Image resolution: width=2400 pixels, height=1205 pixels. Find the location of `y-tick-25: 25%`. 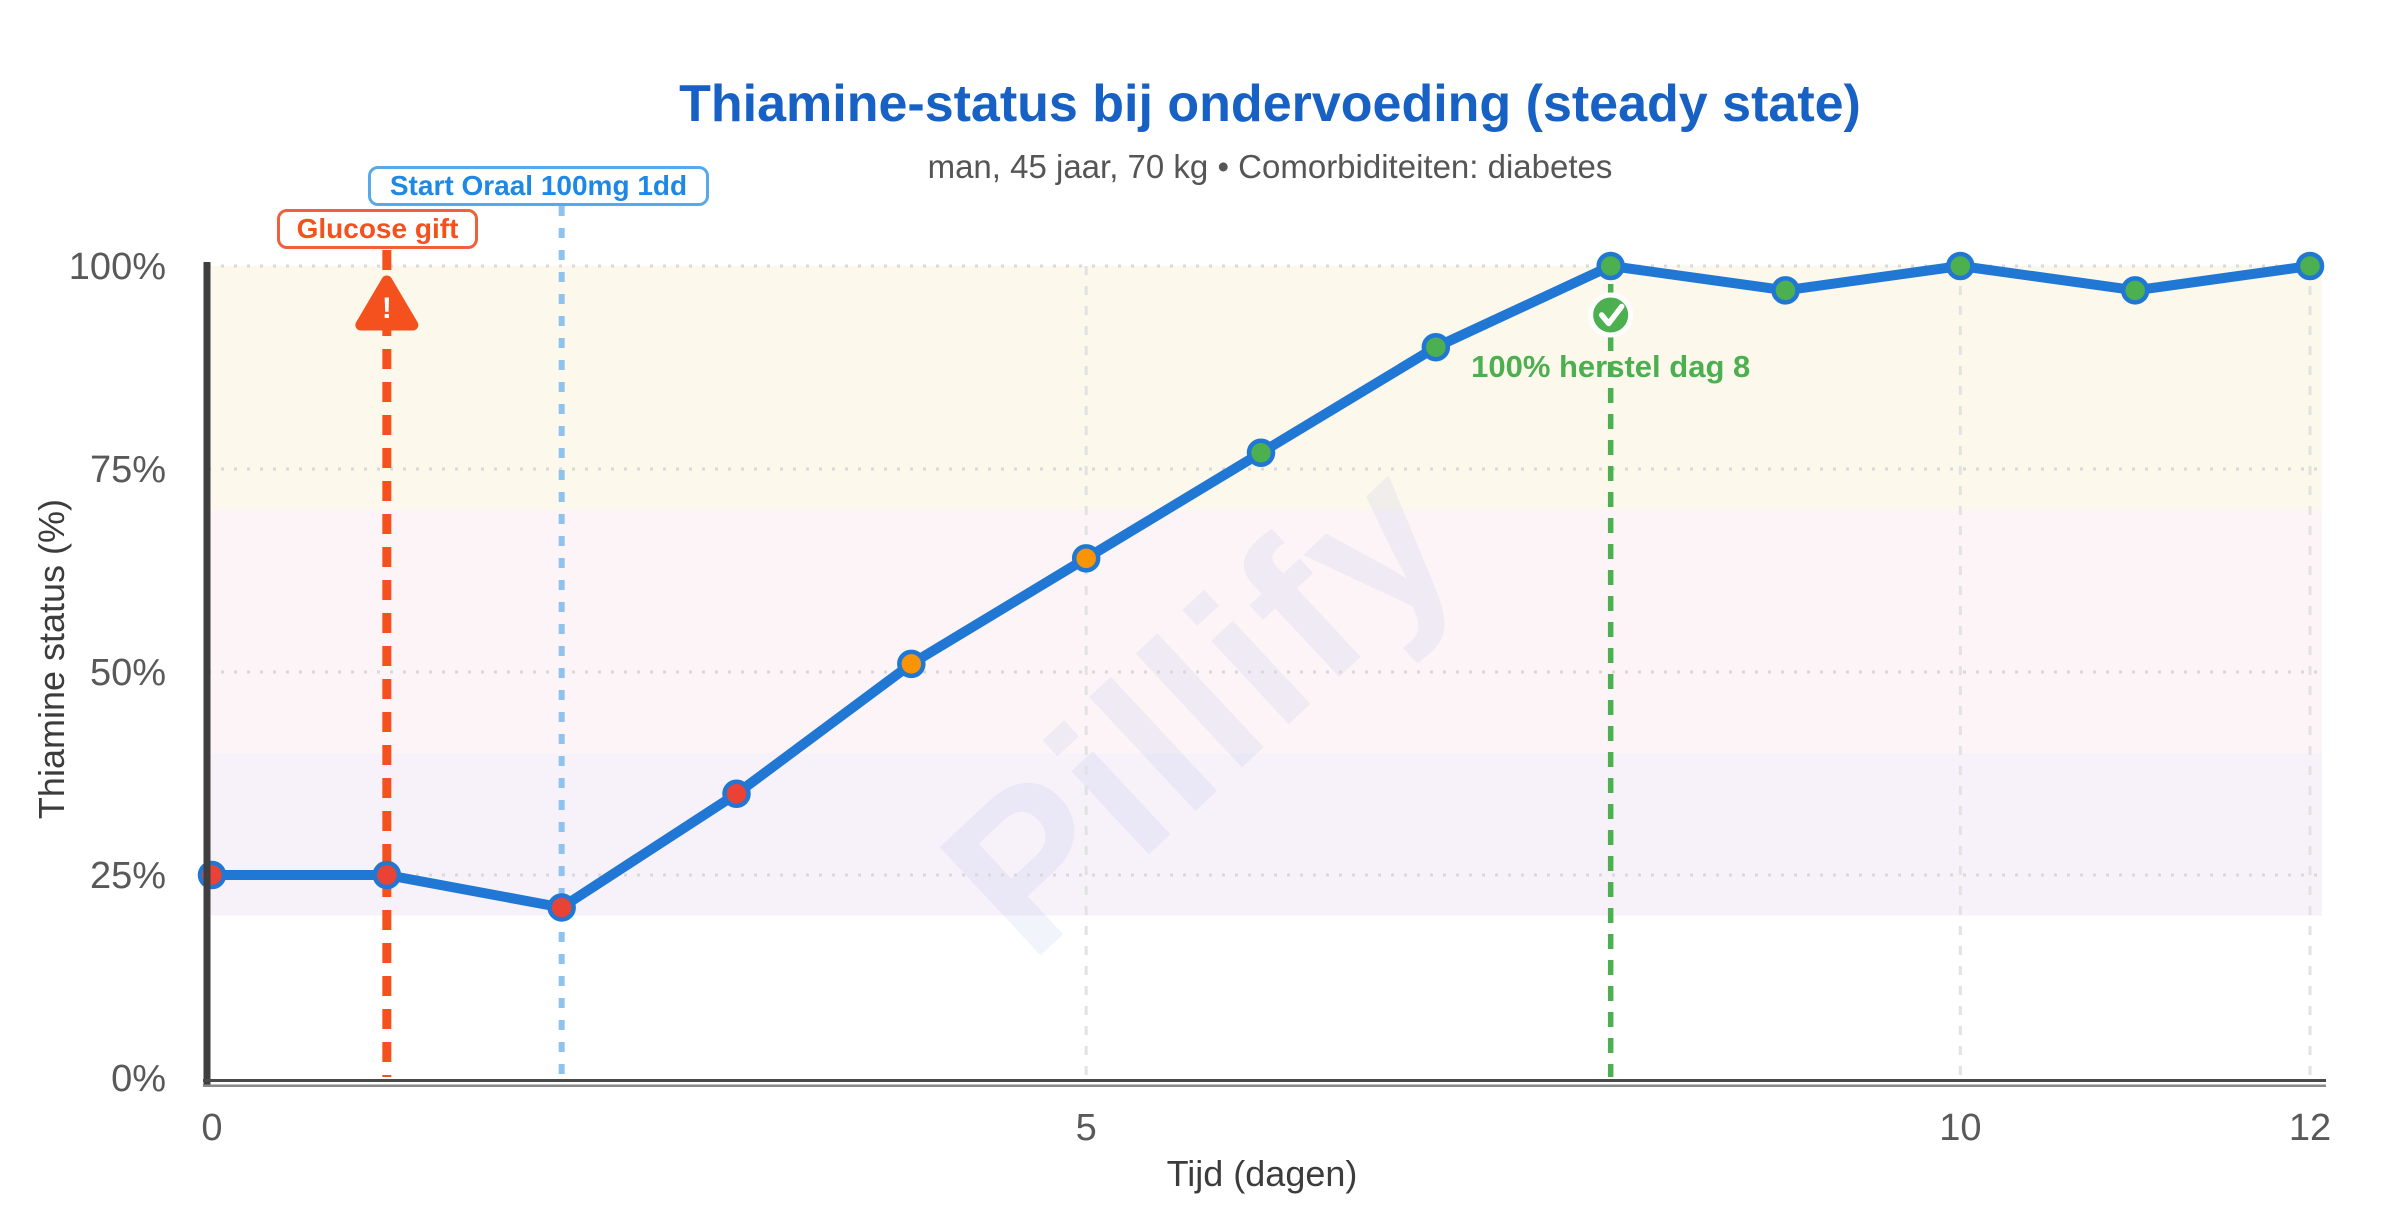

y-tick-25: 25% is located at coordinates (128, 876).